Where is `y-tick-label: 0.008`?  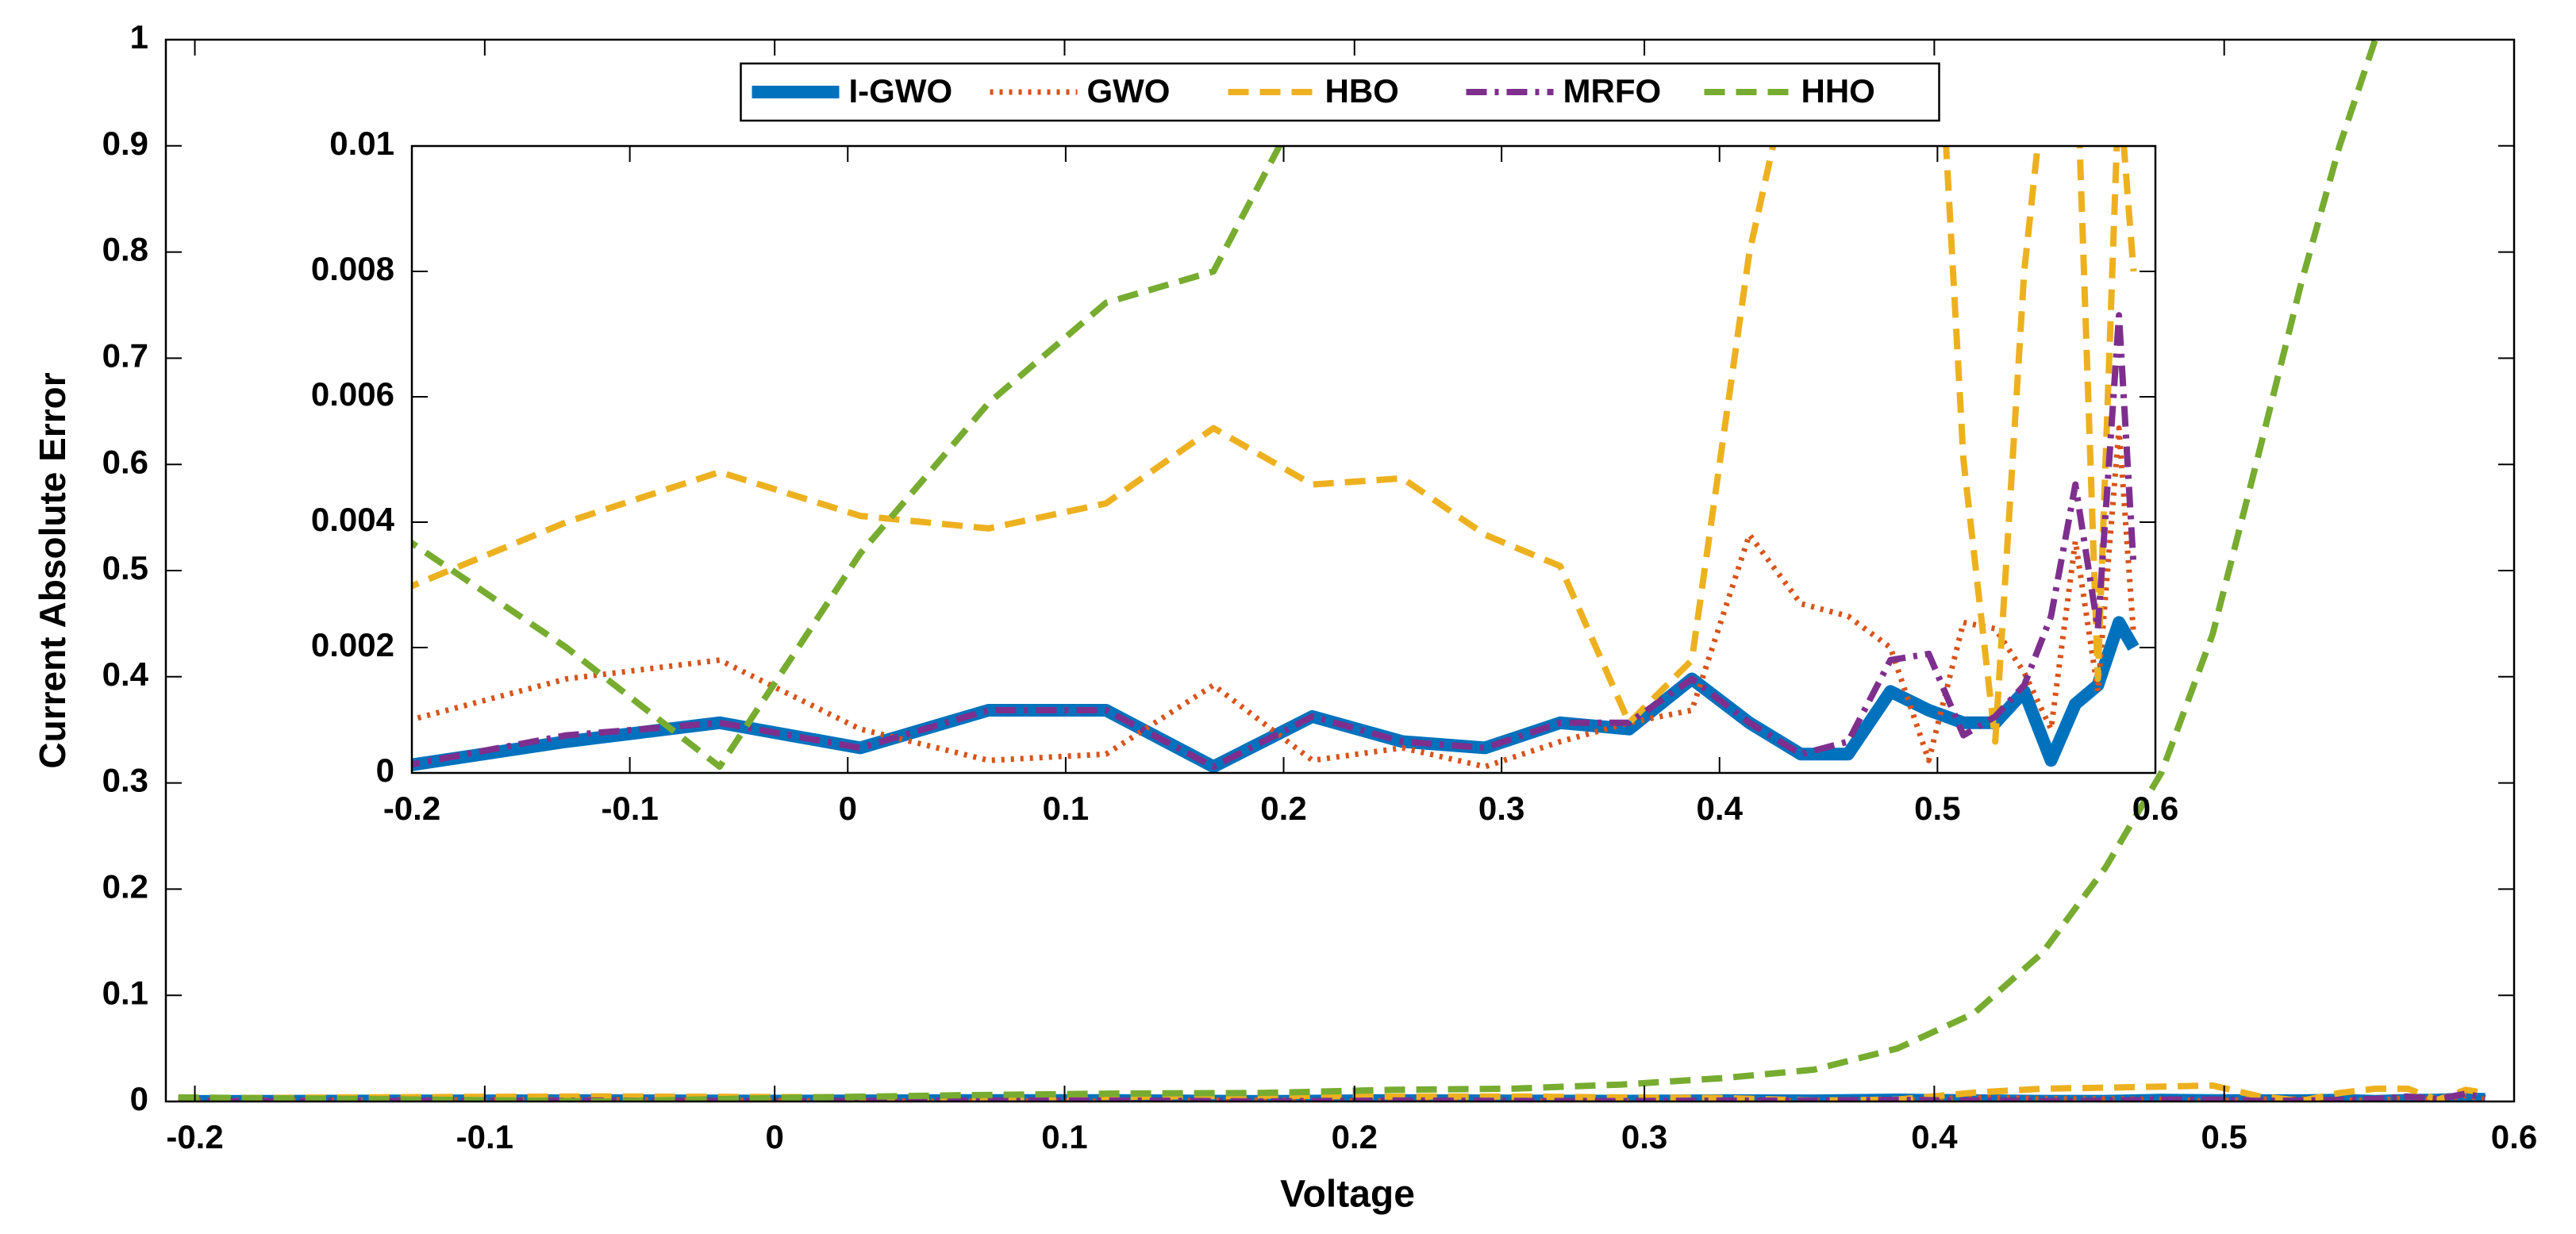 y-tick-label: 0.008 is located at coordinates (352, 268).